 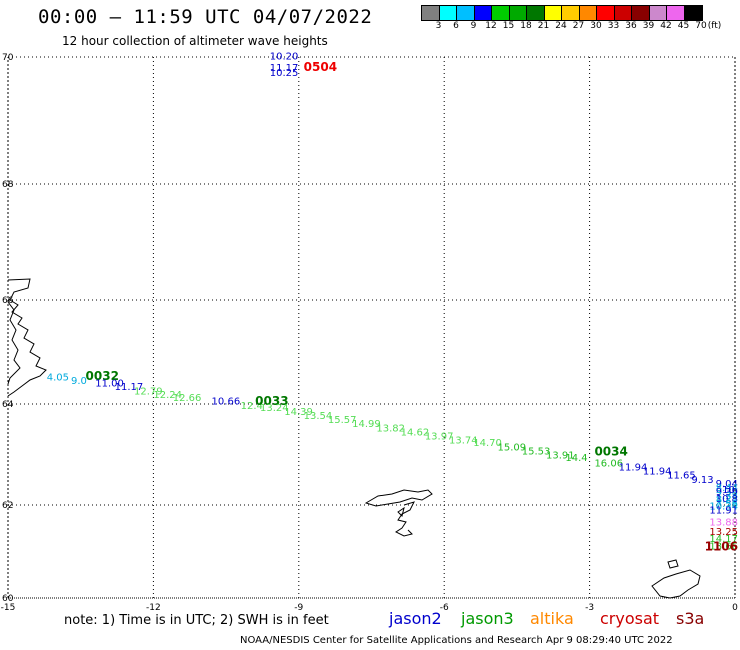 I want to click on wave-height-label: 8.22, so click(x=727, y=499).